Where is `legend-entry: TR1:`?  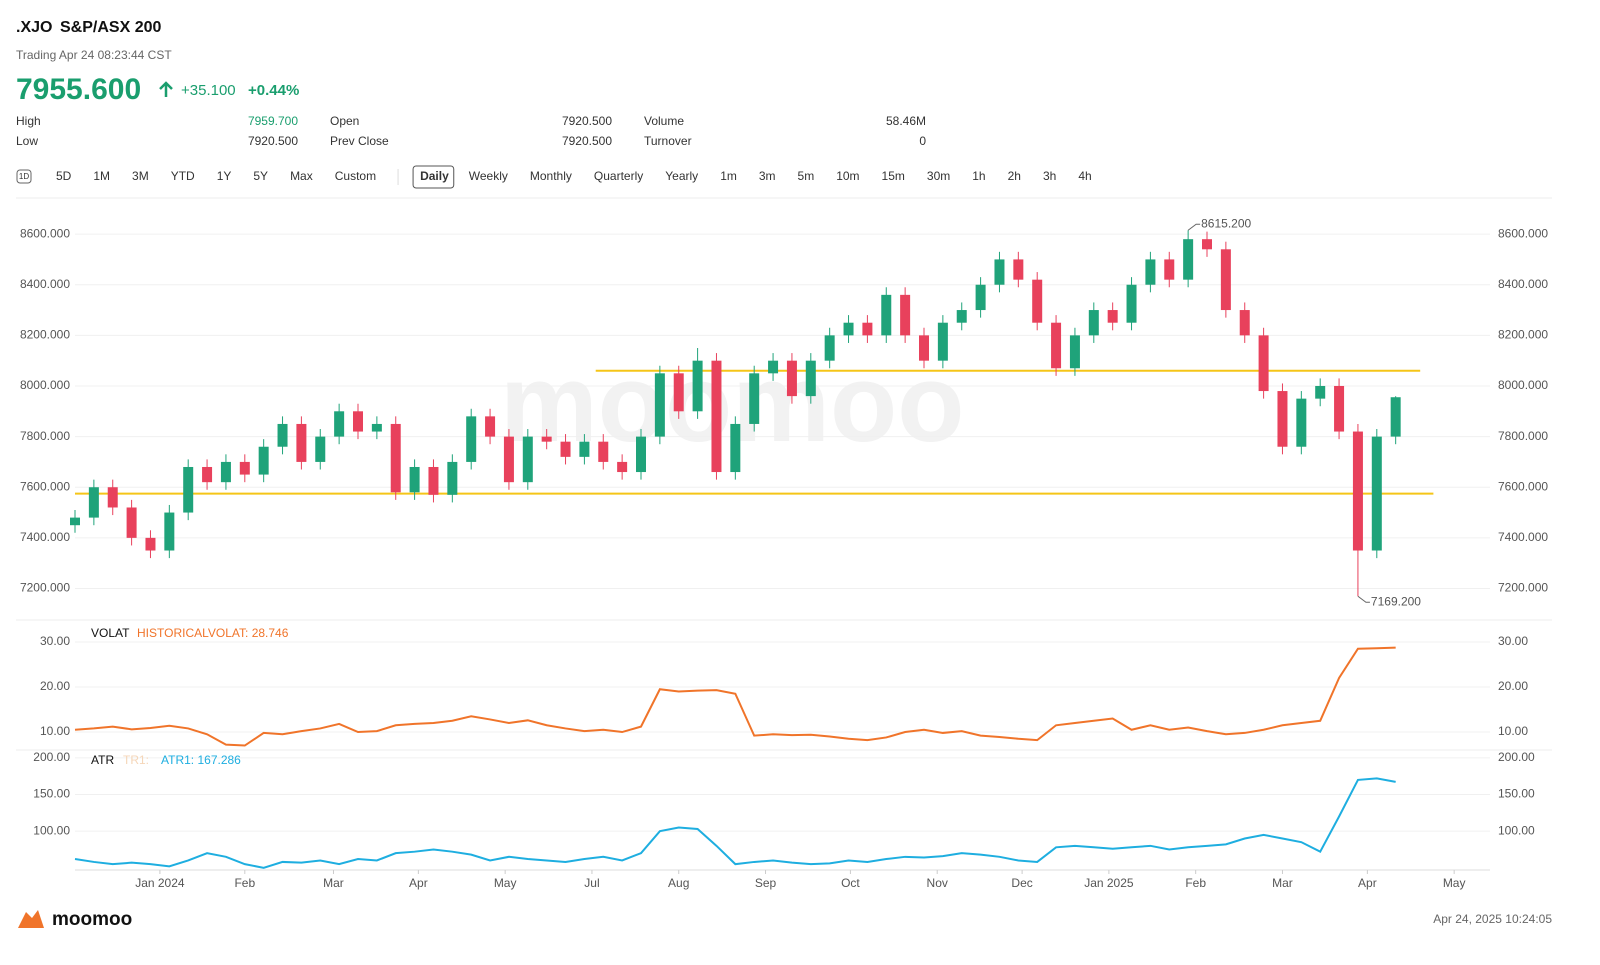
legend-entry: TR1: is located at coordinates (136, 760).